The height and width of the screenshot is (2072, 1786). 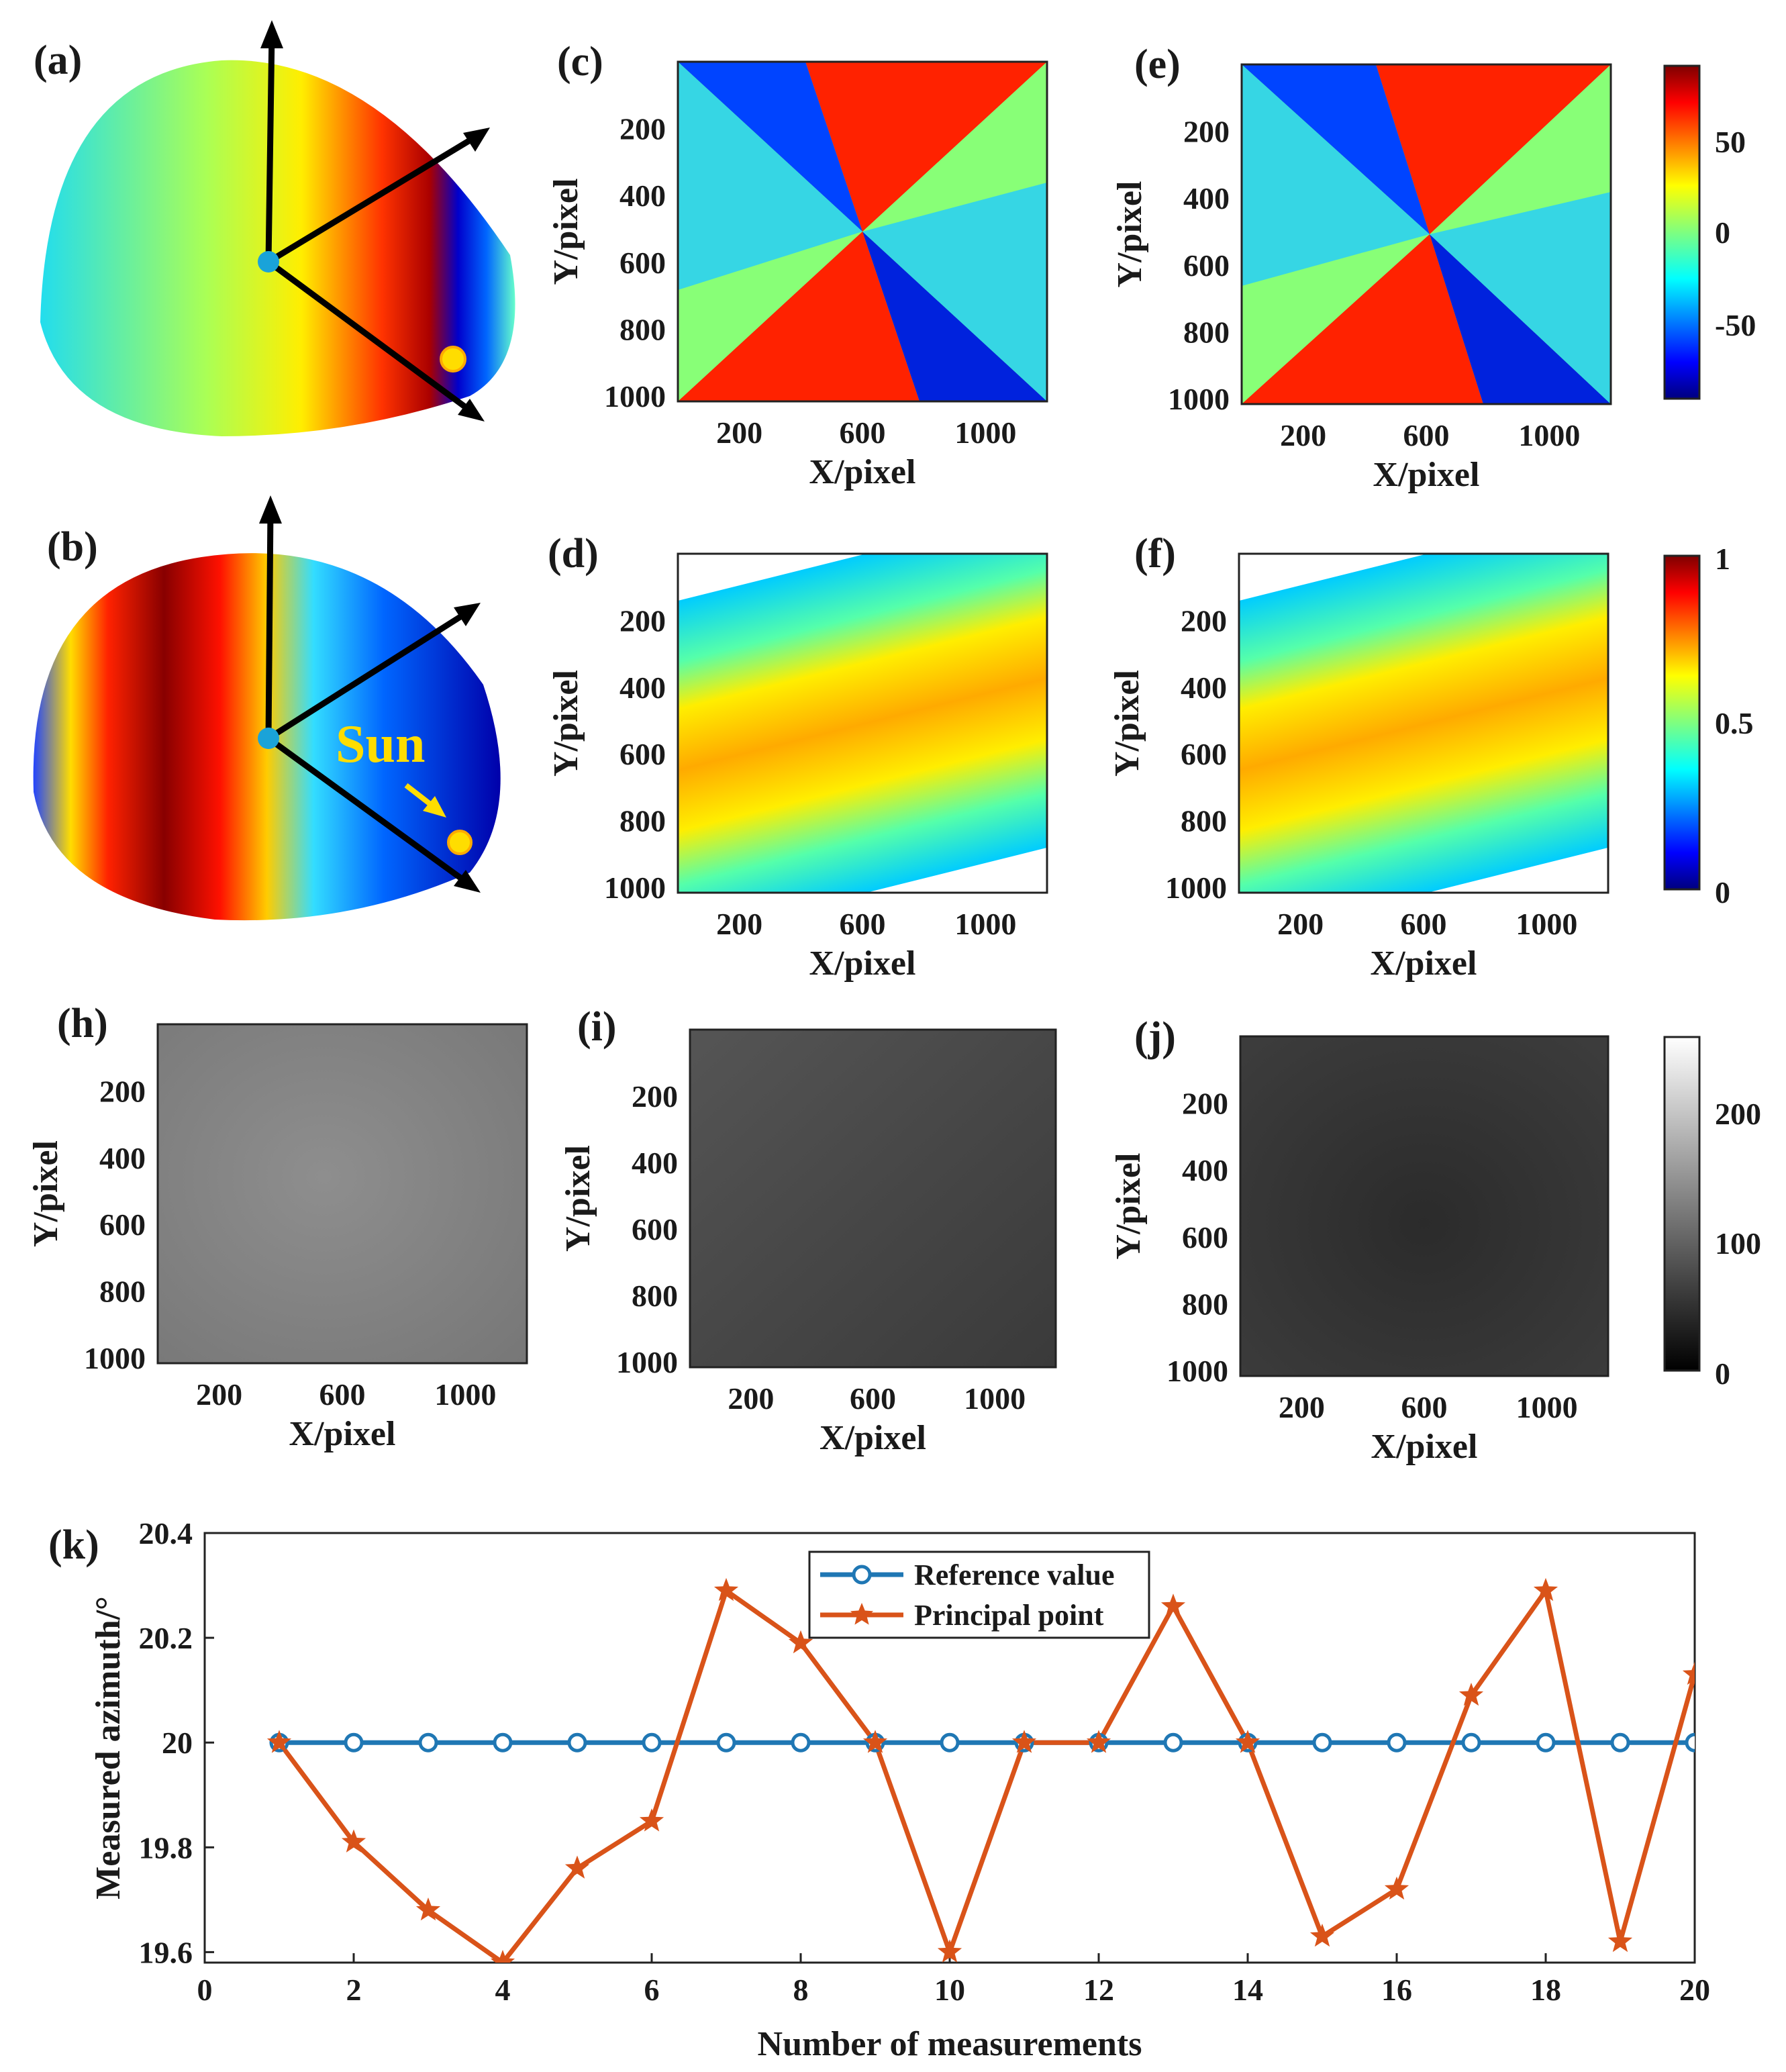 I want to click on map-panel-d: (d), so click(x=798, y=723).